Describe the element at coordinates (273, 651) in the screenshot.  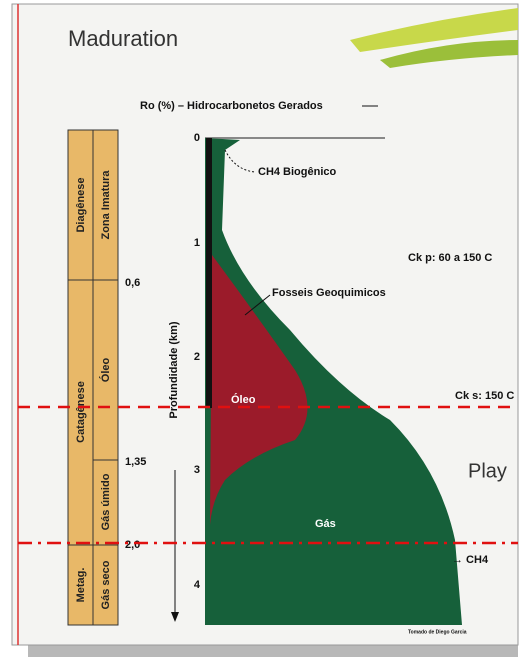
I see `shadow` at that location.